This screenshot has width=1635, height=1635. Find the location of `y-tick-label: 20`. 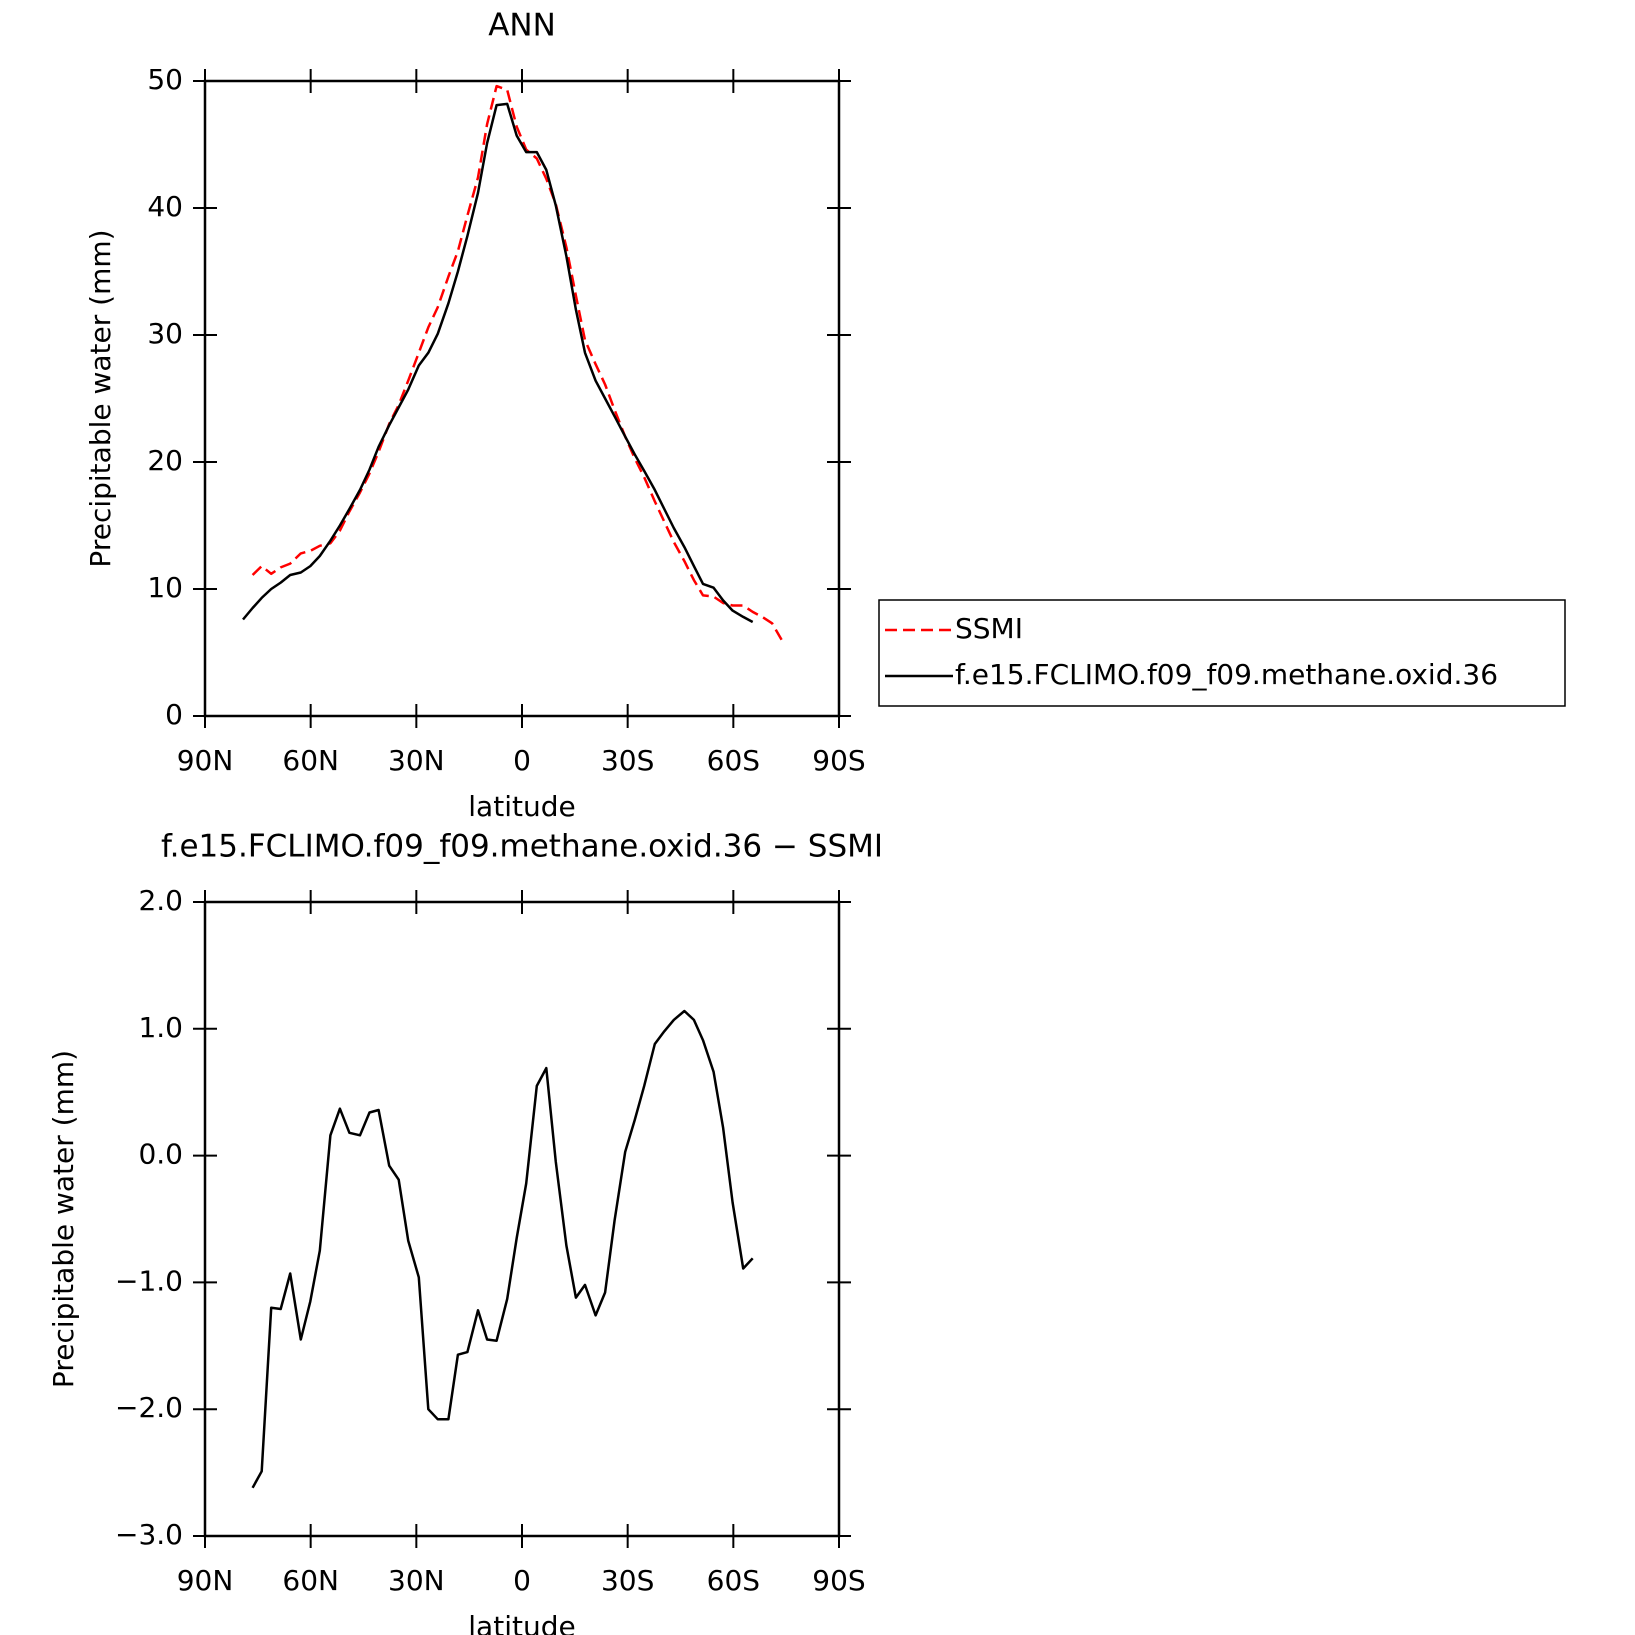

y-tick-label: 20 is located at coordinates (165, 460).